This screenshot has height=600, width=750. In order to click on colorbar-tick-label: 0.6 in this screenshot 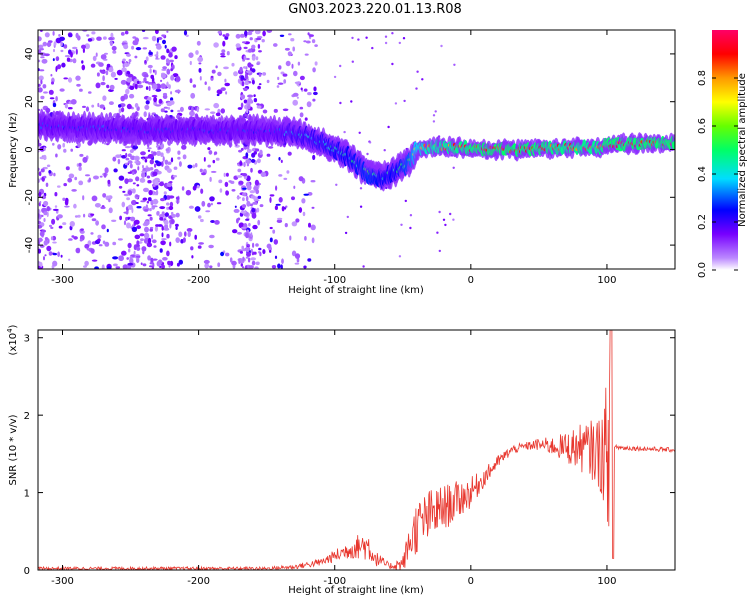, I will do `click(702, 126)`.